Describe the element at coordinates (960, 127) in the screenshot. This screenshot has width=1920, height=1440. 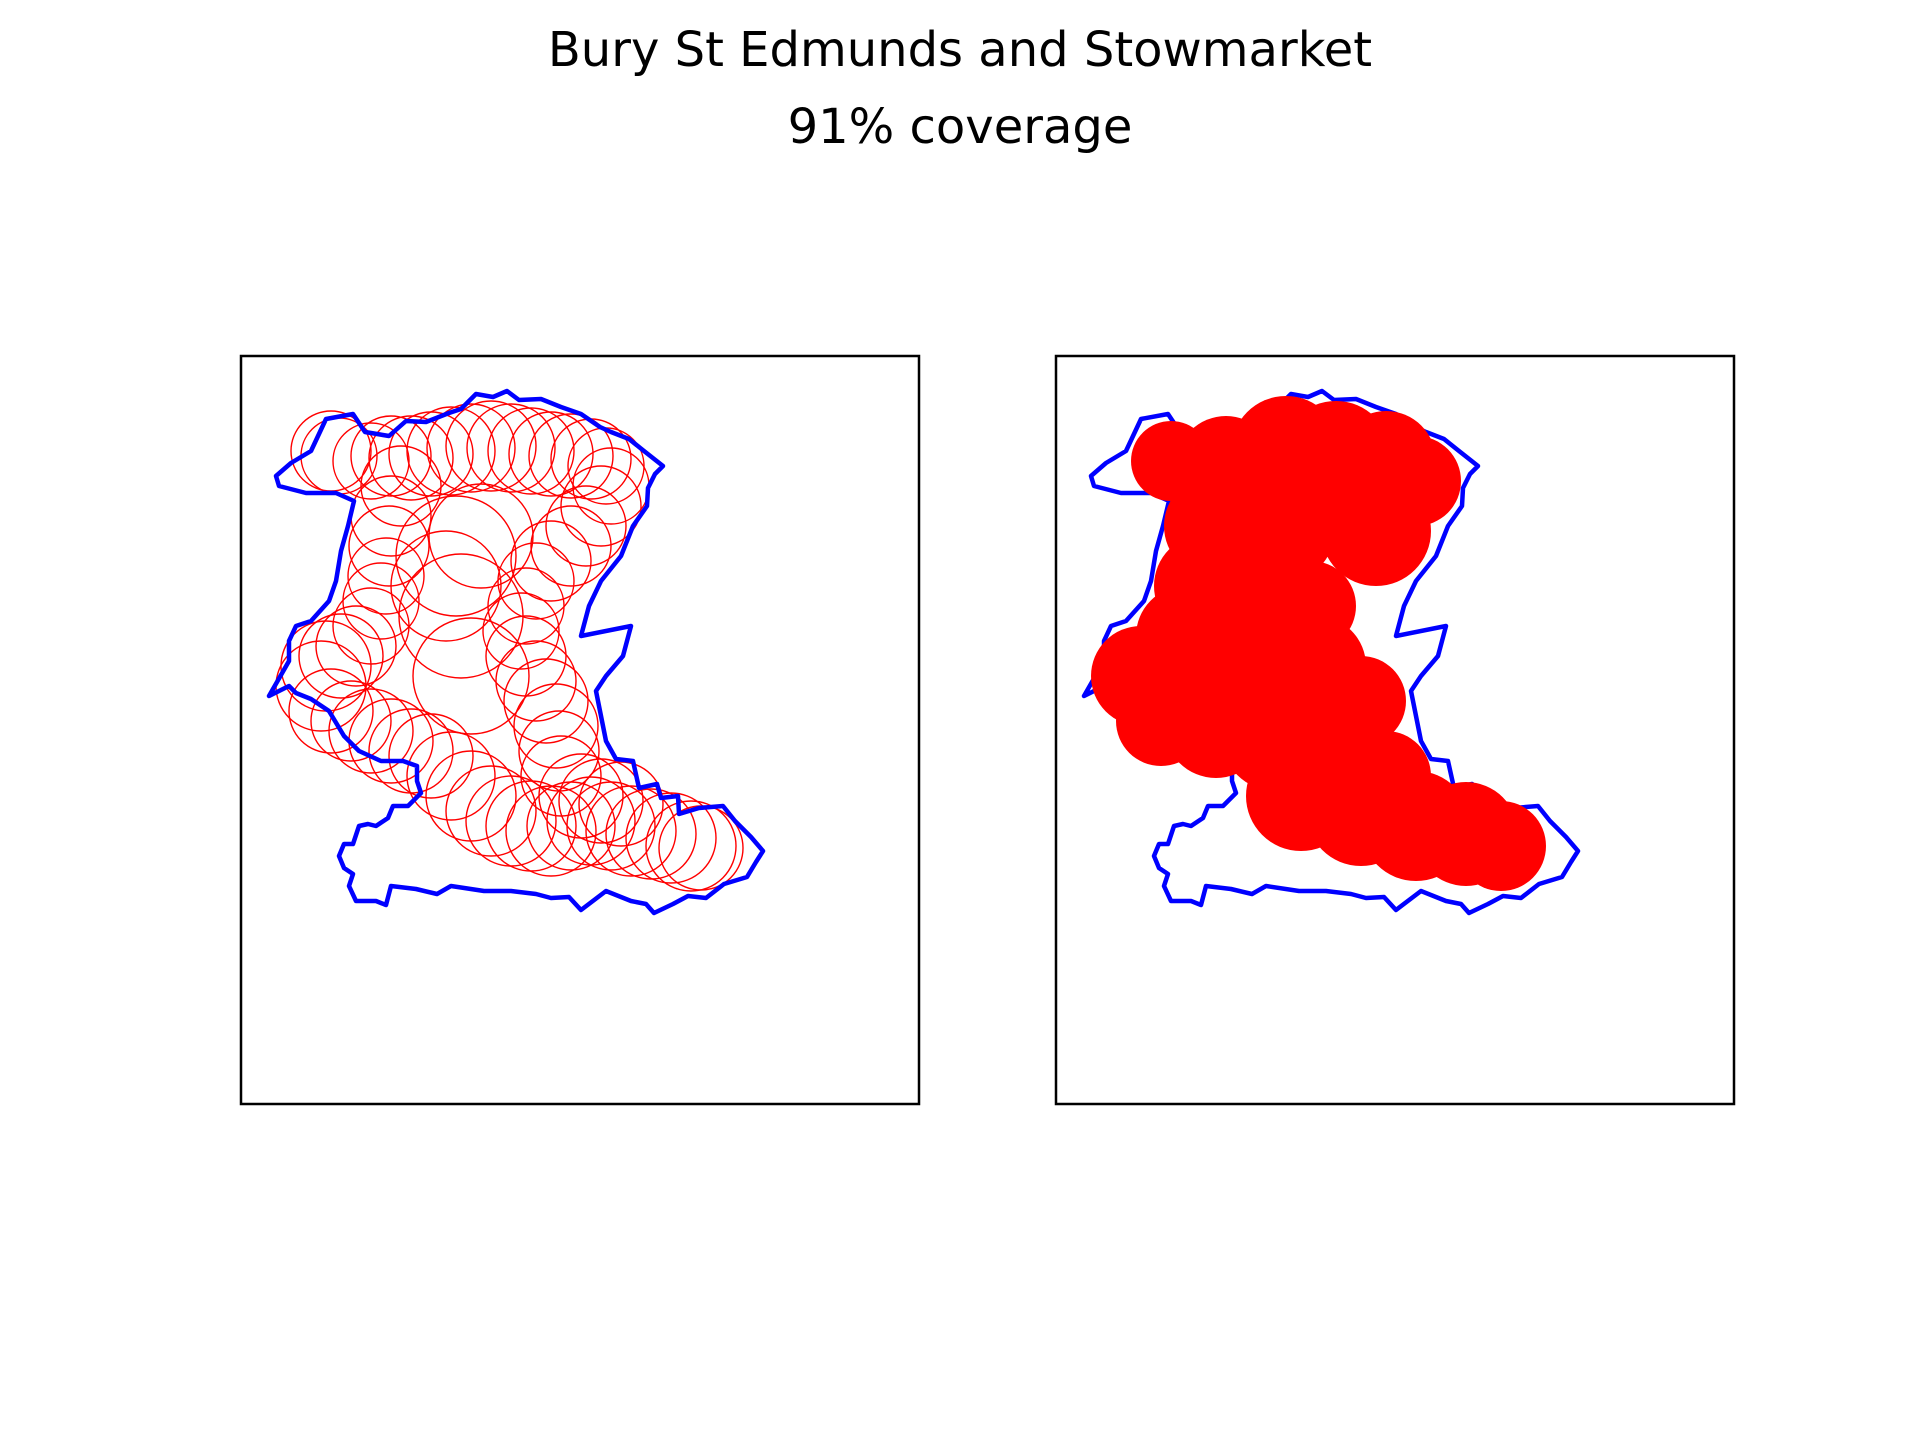
I see `figure-subtitle: 91% coverage` at that location.